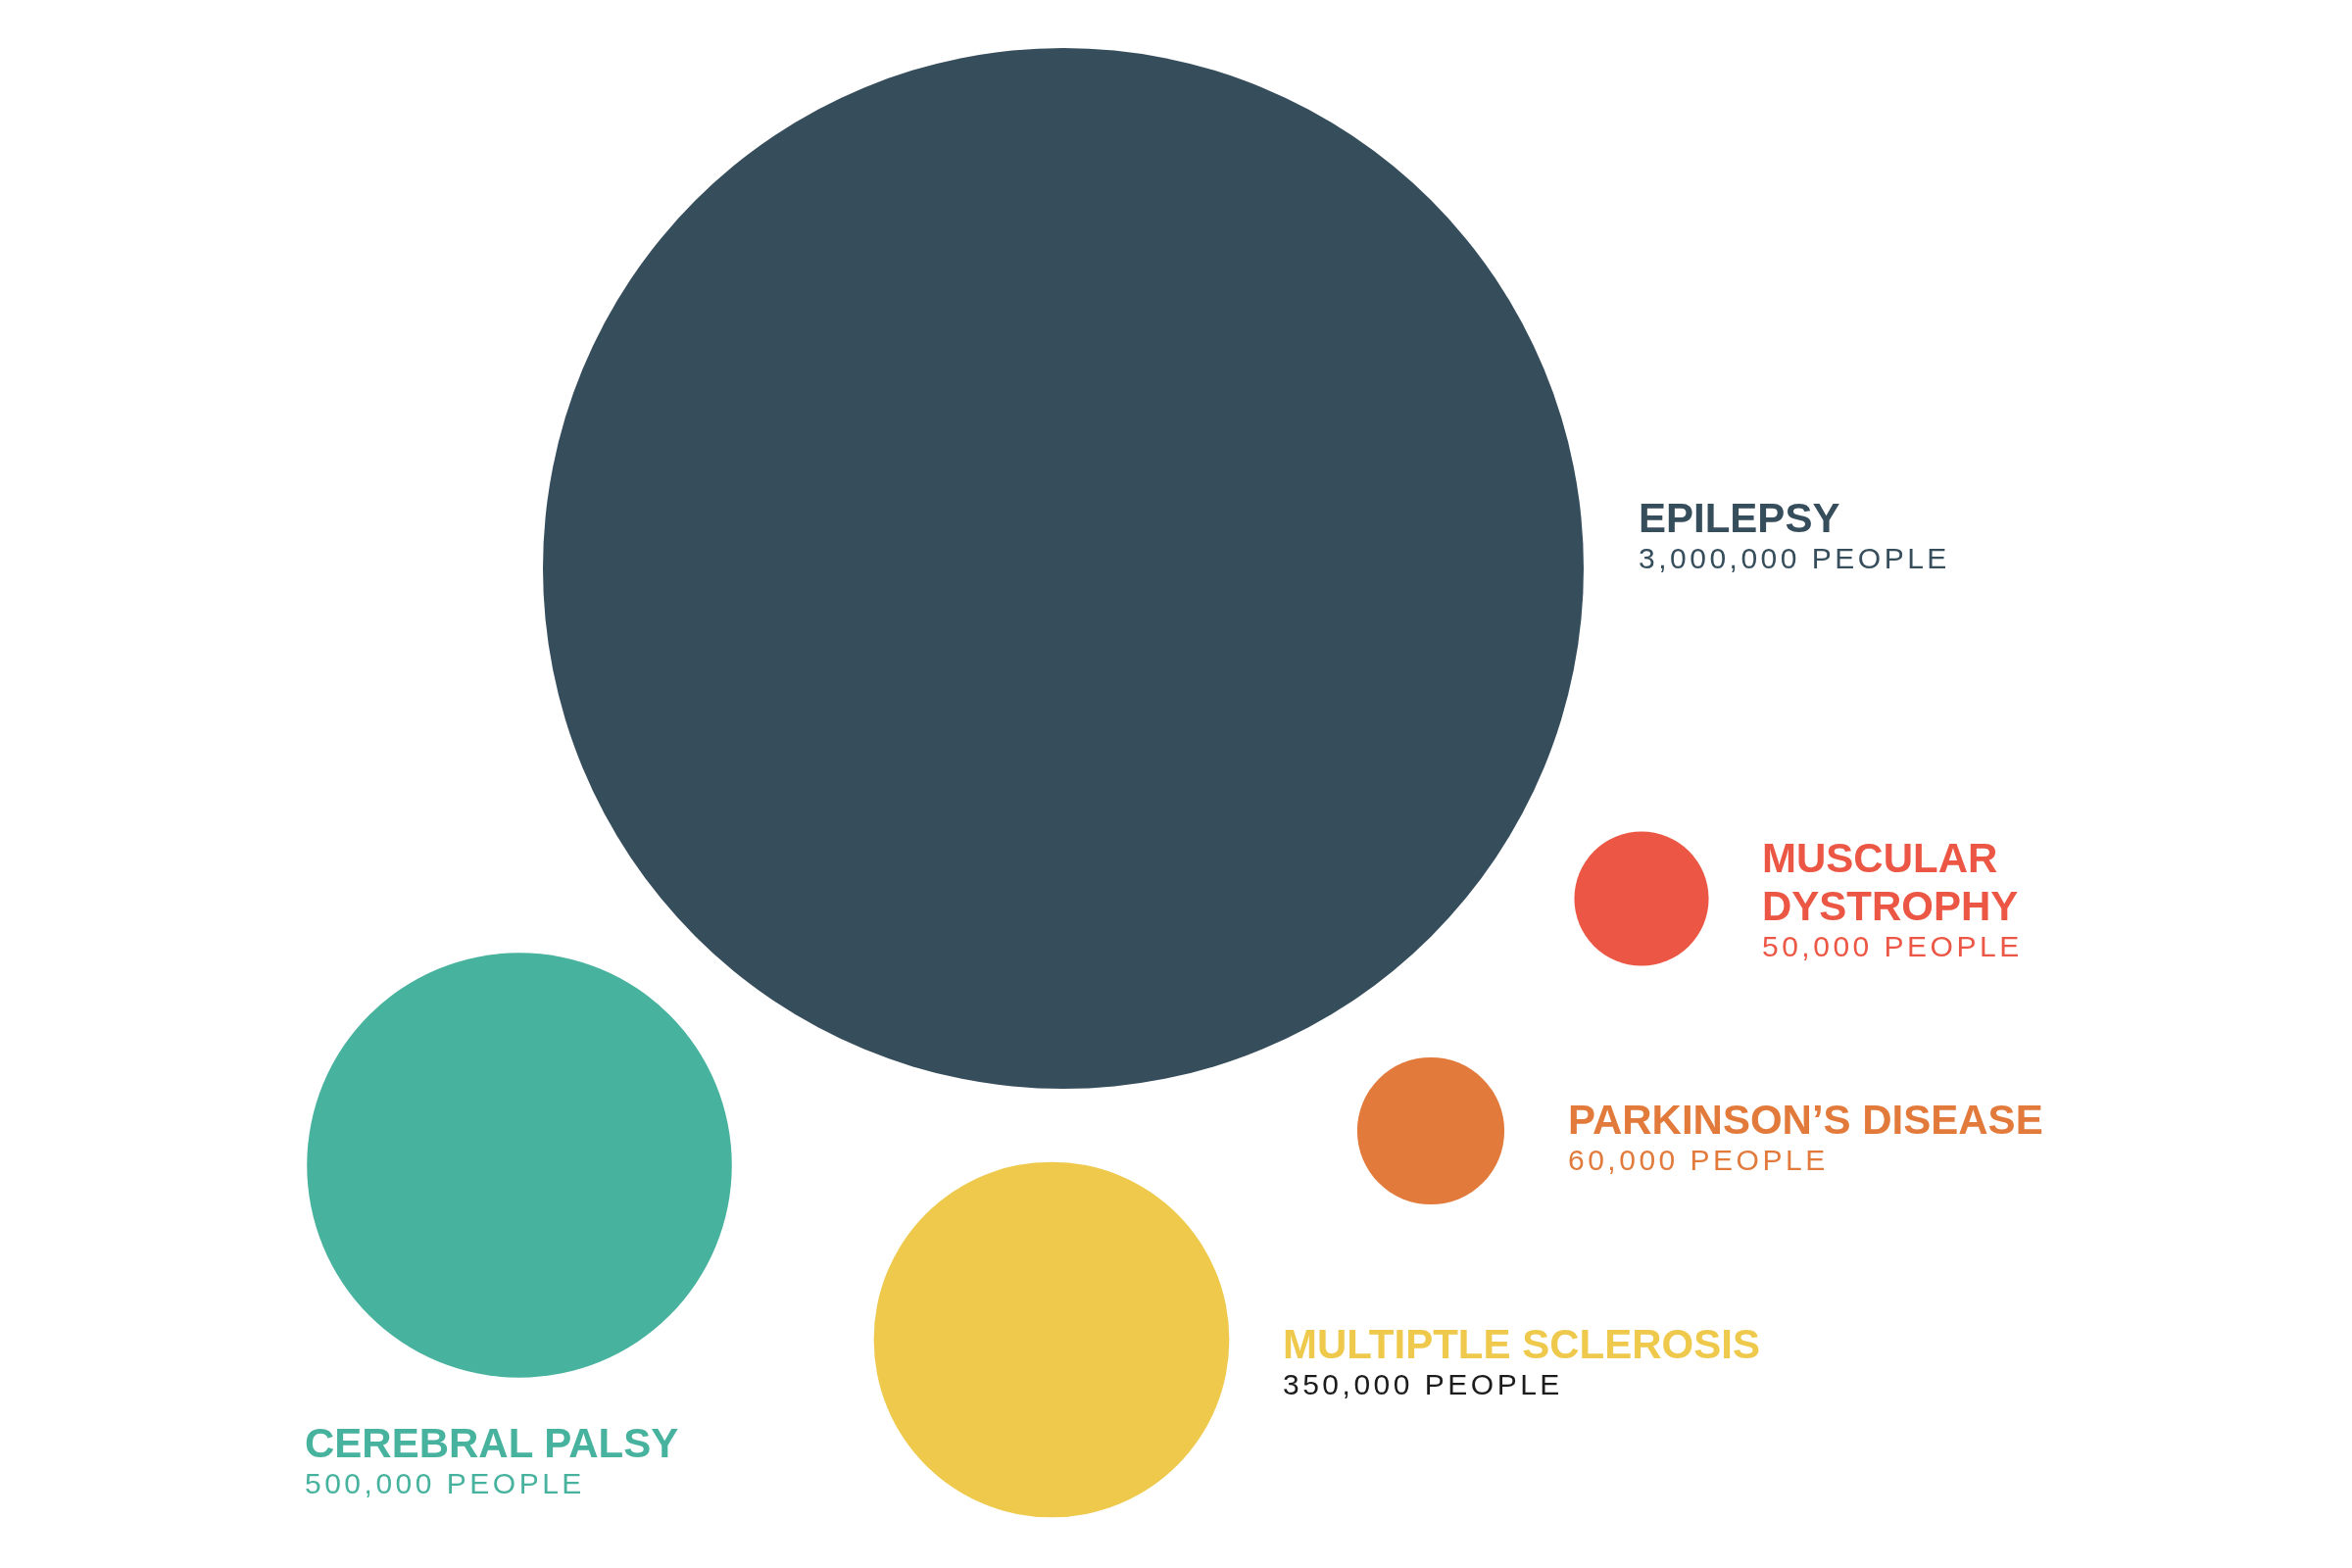 Image resolution: width=2352 pixels, height=1568 pixels. Describe the element at coordinates (1892, 946) in the screenshot. I see `data-label: 50,000 PEOPLE` at that location.